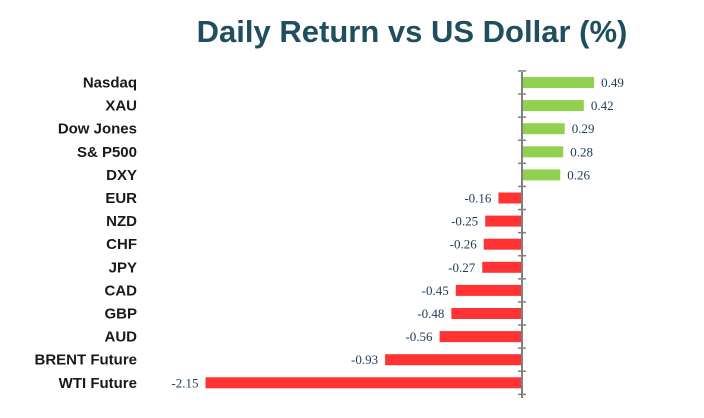 Image resolution: width=704 pixels, height=418 pixels. I want to click on bar-nasdaq, so click(558, 82).